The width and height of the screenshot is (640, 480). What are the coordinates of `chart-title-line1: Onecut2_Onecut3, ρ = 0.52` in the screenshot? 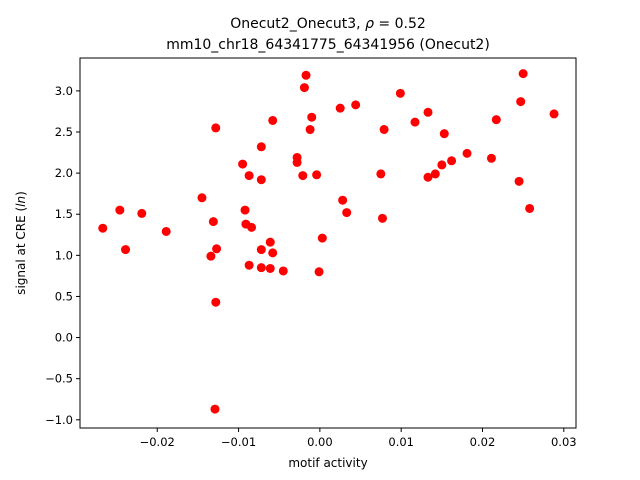 It's located at (328, 24).